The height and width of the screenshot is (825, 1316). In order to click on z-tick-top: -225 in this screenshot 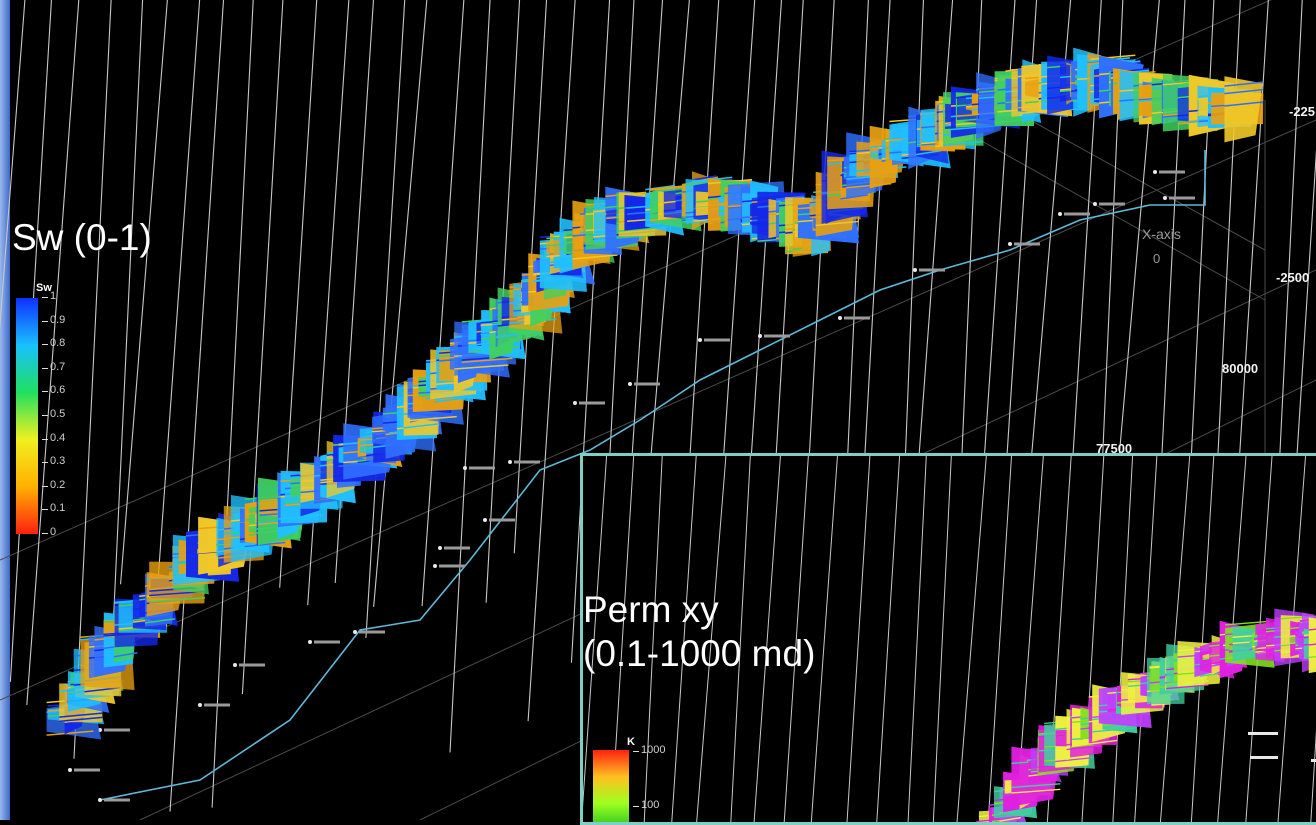, I will do `click(1302, 111)`.